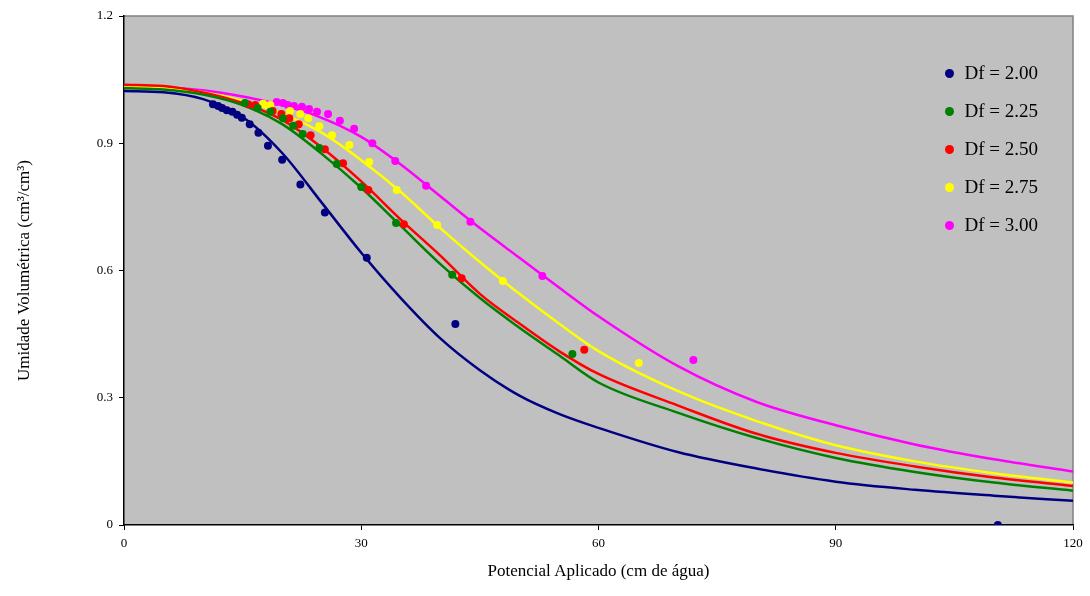  I want to click on y-tick-label: 0.6, so click(105, 269).